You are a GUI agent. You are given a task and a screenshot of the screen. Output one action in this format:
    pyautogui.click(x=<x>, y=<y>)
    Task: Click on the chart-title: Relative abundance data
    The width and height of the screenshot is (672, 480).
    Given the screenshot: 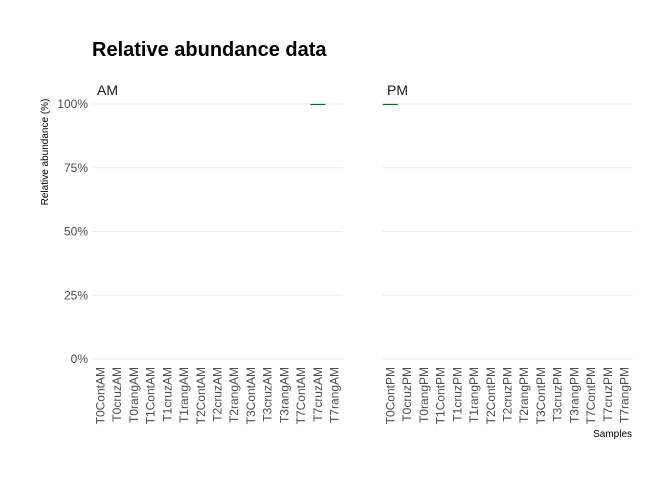 What is the action you would take?
    pyautogui.click(x=209, y=50)
    